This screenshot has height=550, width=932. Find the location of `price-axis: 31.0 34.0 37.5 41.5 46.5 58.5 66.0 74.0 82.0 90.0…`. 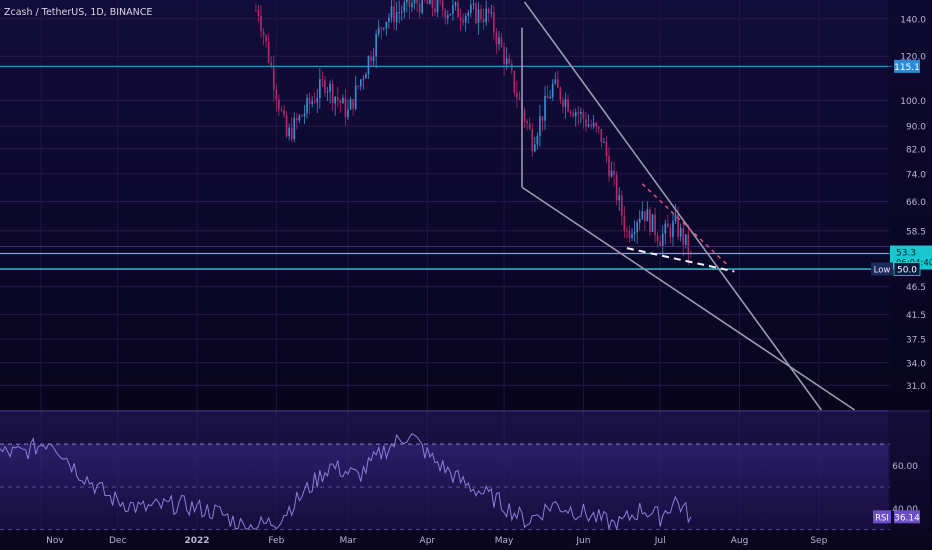

price-axis: 31.0 34.0 37.5 41.5 46.5 58.5 66.0 74.0 82.0 90.0… is located at coordinates (901, 275).